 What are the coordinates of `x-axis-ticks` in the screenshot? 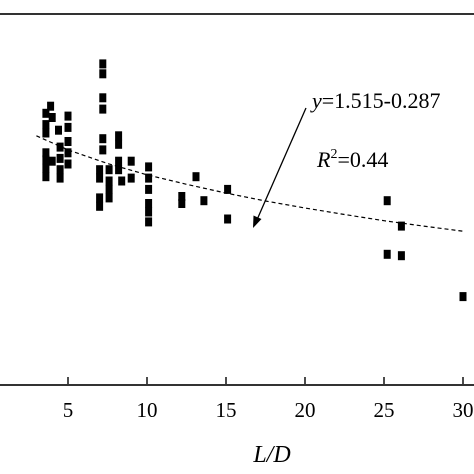 It's located at (265, 380).